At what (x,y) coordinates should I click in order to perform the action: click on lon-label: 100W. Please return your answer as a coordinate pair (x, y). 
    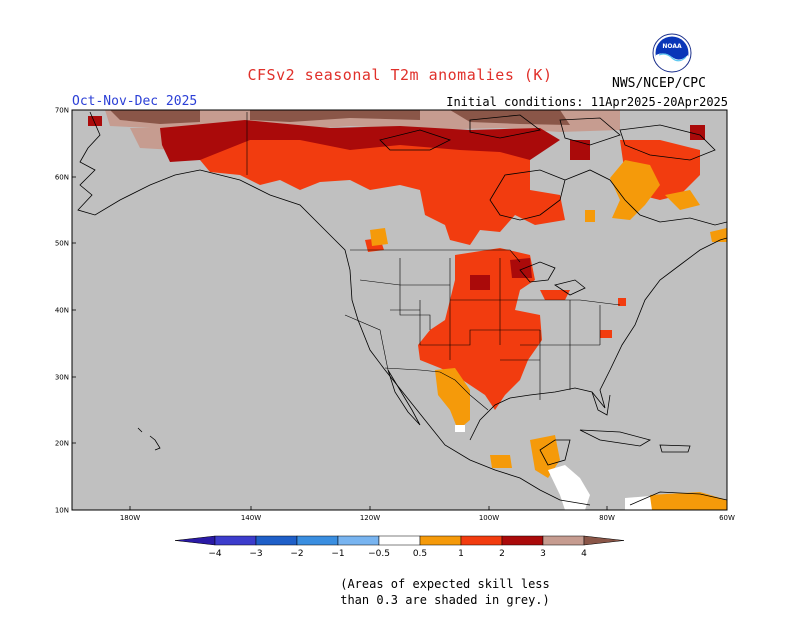
    Looking at the image, I should click on (489, 518).